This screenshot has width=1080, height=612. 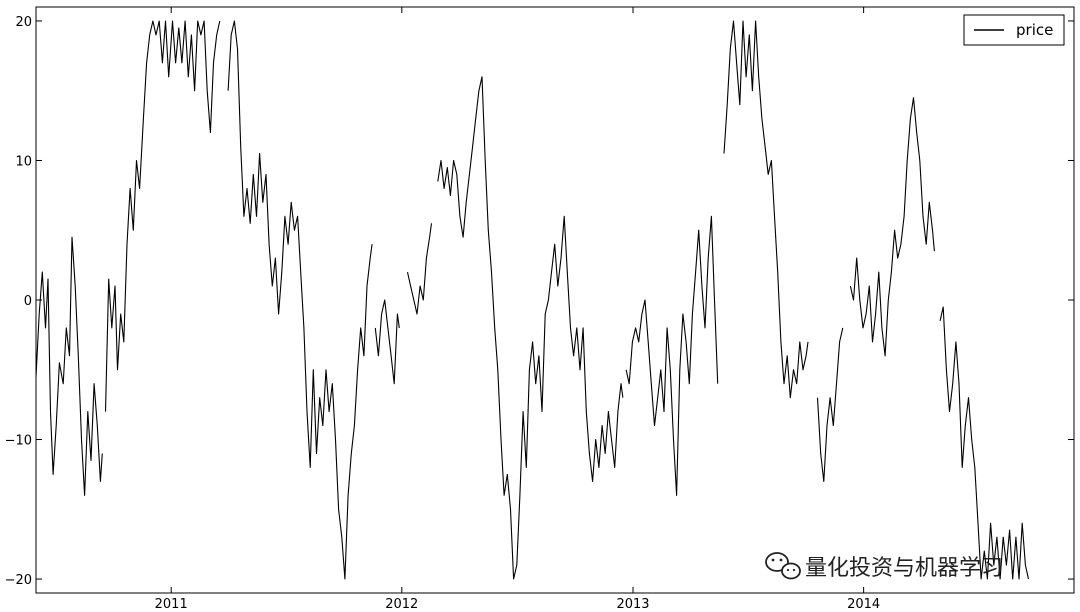 I want to click on x-tick-label: 2014, so click(x=863, y=604).